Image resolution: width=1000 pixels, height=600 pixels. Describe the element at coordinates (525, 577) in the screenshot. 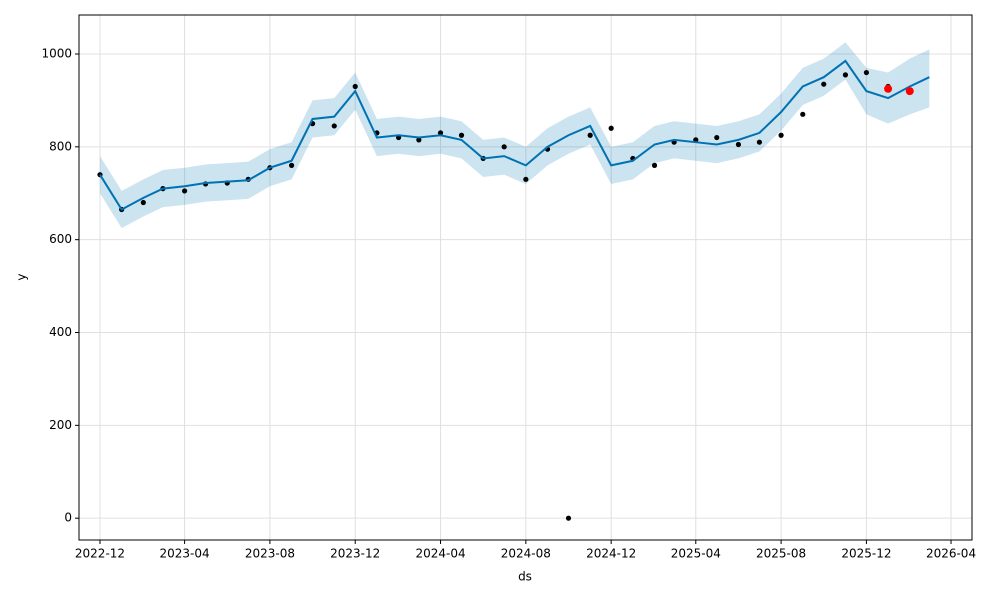

I see `x-axis-label: ds` at that location.